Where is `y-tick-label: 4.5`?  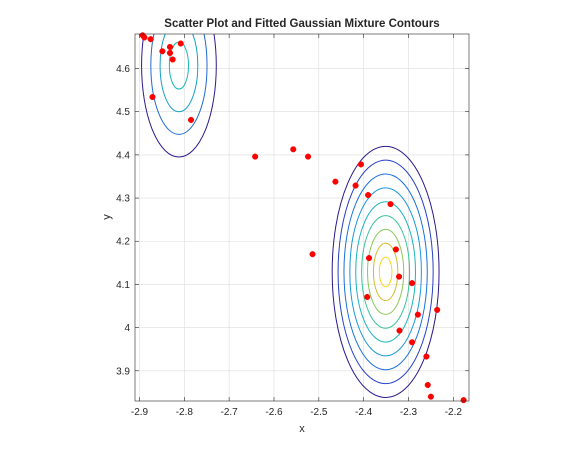
y-tick-label: 4.5 is located at coordinates (123, 112).